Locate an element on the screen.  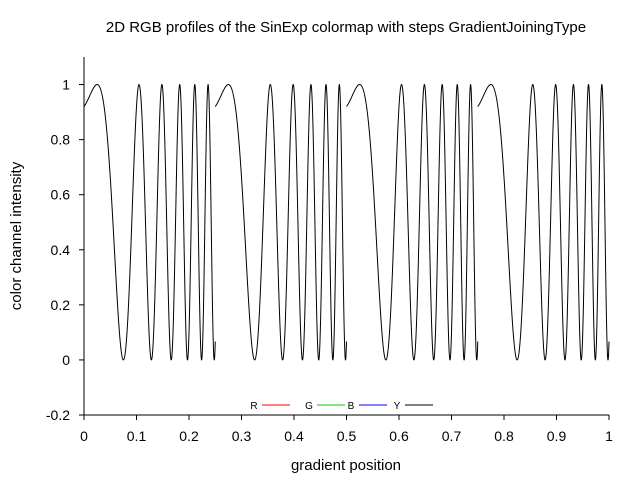
x-tick-label: 1 is located at coordinates (609, 436).